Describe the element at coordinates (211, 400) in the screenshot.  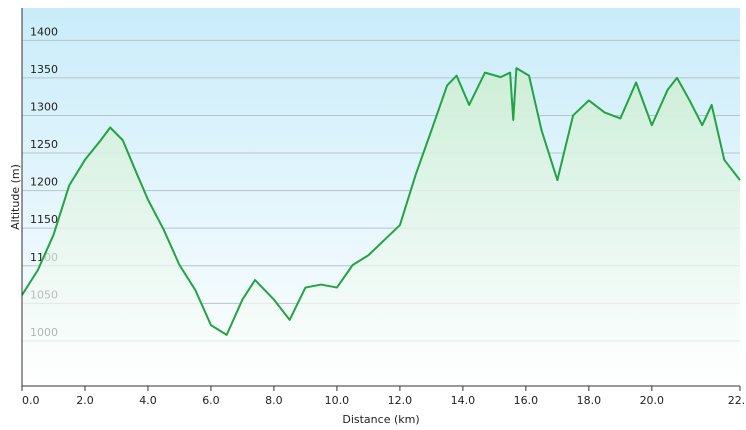
I see `x-tick-label: 6.0` at that location.